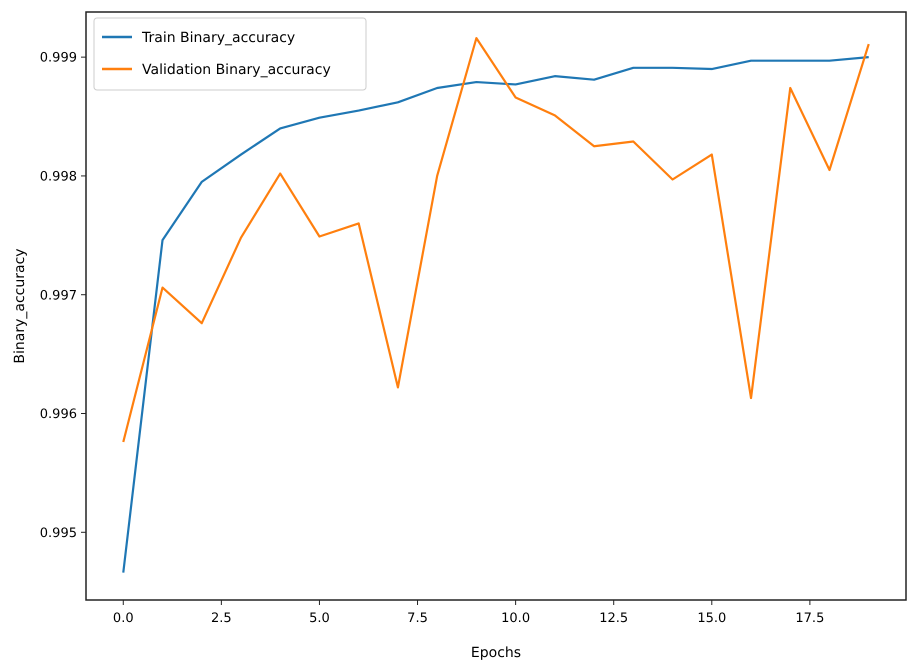 The height and width of the screenshot is (669, 910). What do you see at coordinates (221, 618) in the screenshot?
I see `x-tick-label: 2.5` at bounding box center [221, 618].